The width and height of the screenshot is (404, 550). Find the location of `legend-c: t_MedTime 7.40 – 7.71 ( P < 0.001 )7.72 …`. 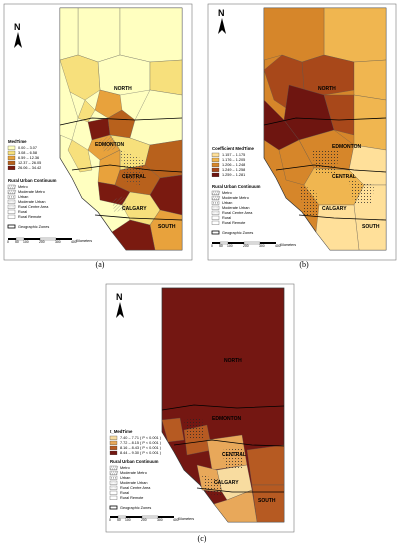

legend-c: t_MedTime 7.40 – 7.71 ( P < 0.001 )7.72 … is located at coordinates (135, 469).